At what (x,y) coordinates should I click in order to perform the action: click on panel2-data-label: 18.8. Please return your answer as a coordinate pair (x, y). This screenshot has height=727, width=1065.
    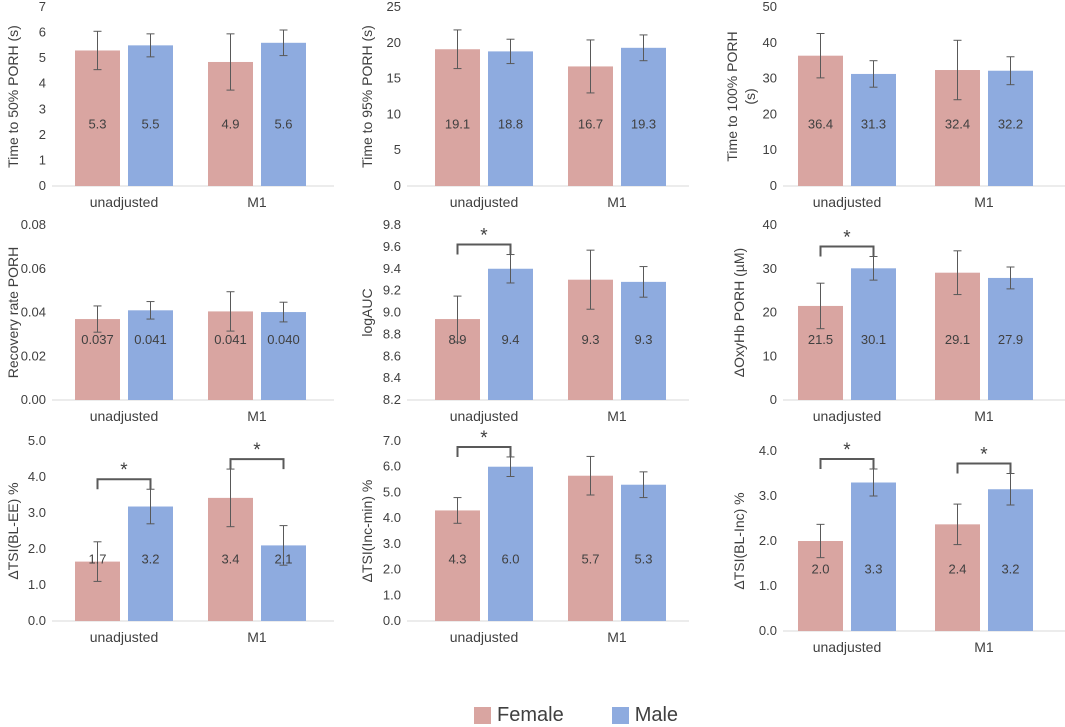
    Looking at the image, I should click on (510, 124).